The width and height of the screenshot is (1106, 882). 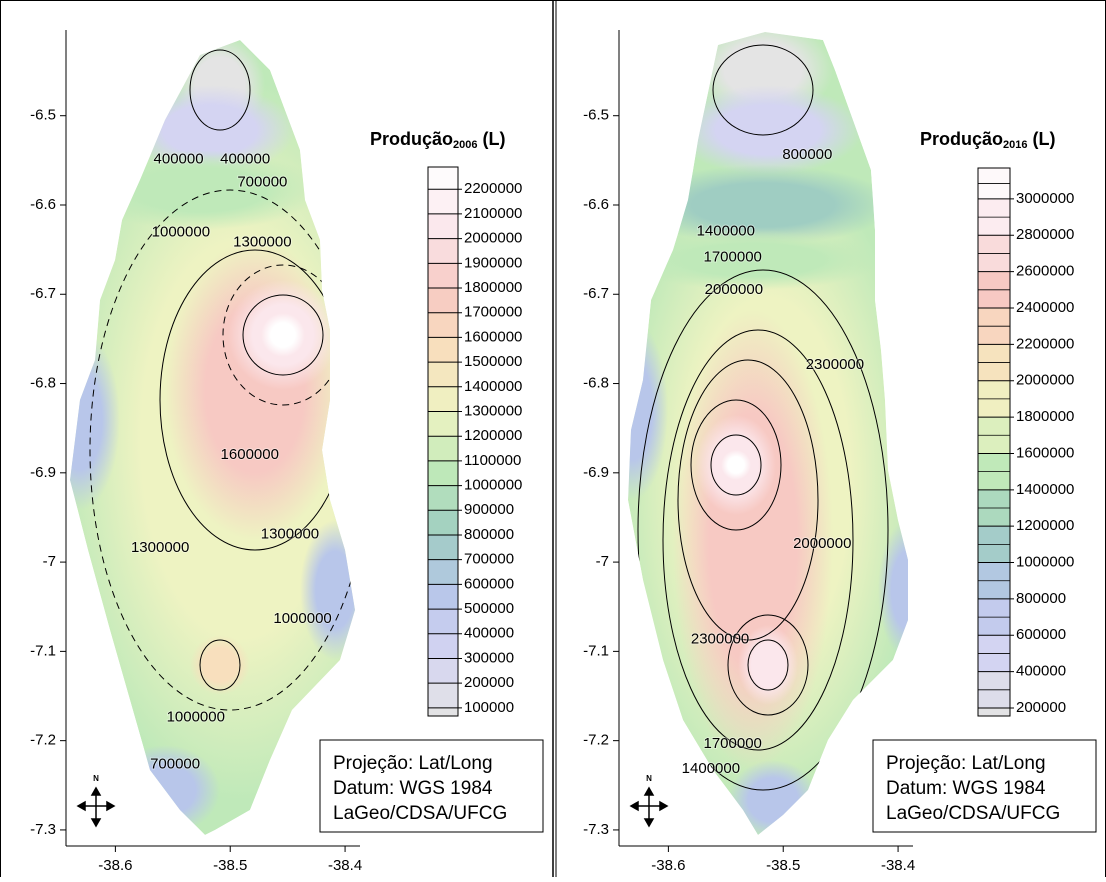 What do you see at coordinates (1045, 198) in the screenshot?
I see `colorbar-label: 3000000` at bounding box center [1045, 198].